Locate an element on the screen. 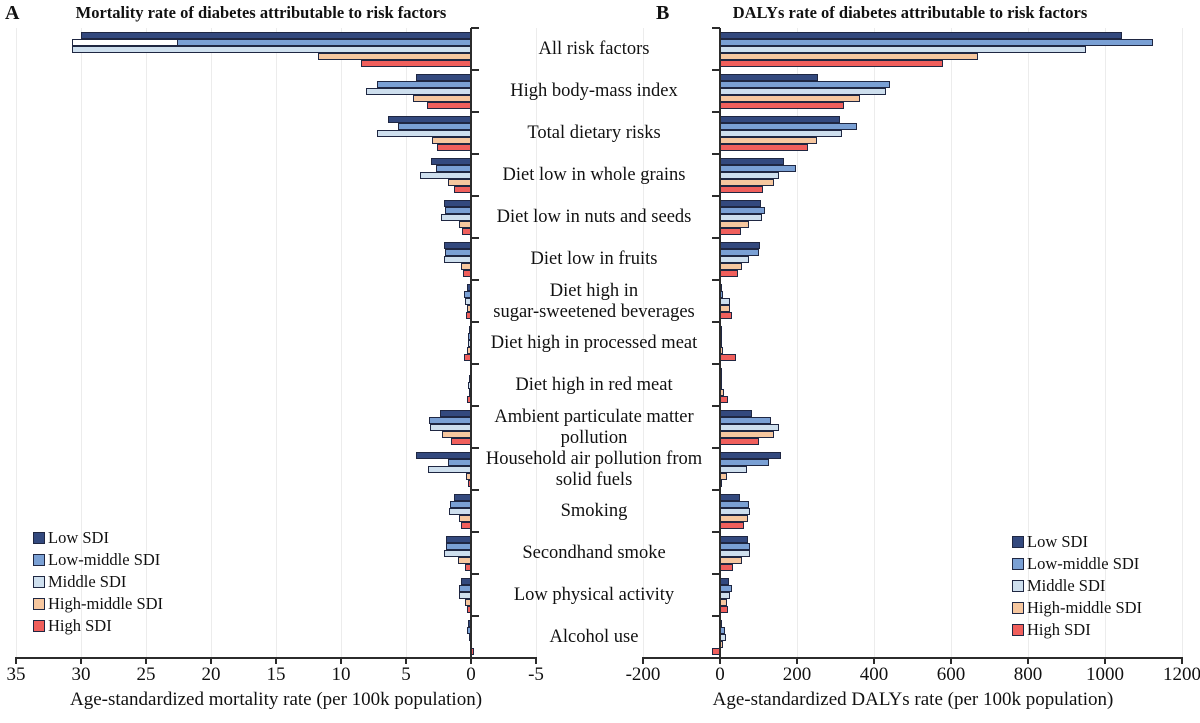 Image resolution: width=1200 pixels, height=723 pixels. x-tick-label: 20 is located at coordinates (211, 674).